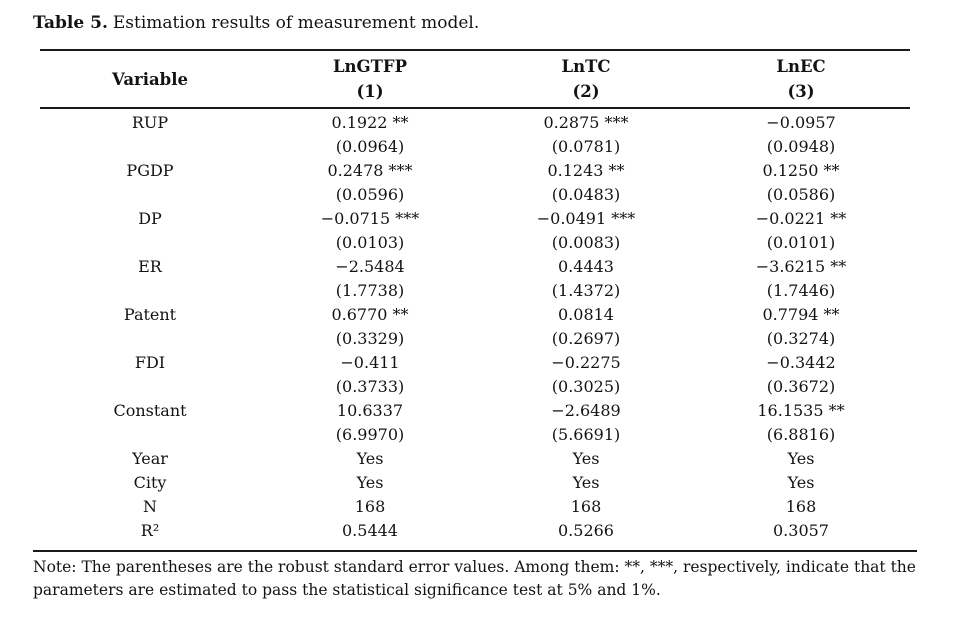  Describe the element at coordinates (475, 243) in the screenshot. I see `table-row-se: (0.0103) (0.0083) (0.0101)` at that location.